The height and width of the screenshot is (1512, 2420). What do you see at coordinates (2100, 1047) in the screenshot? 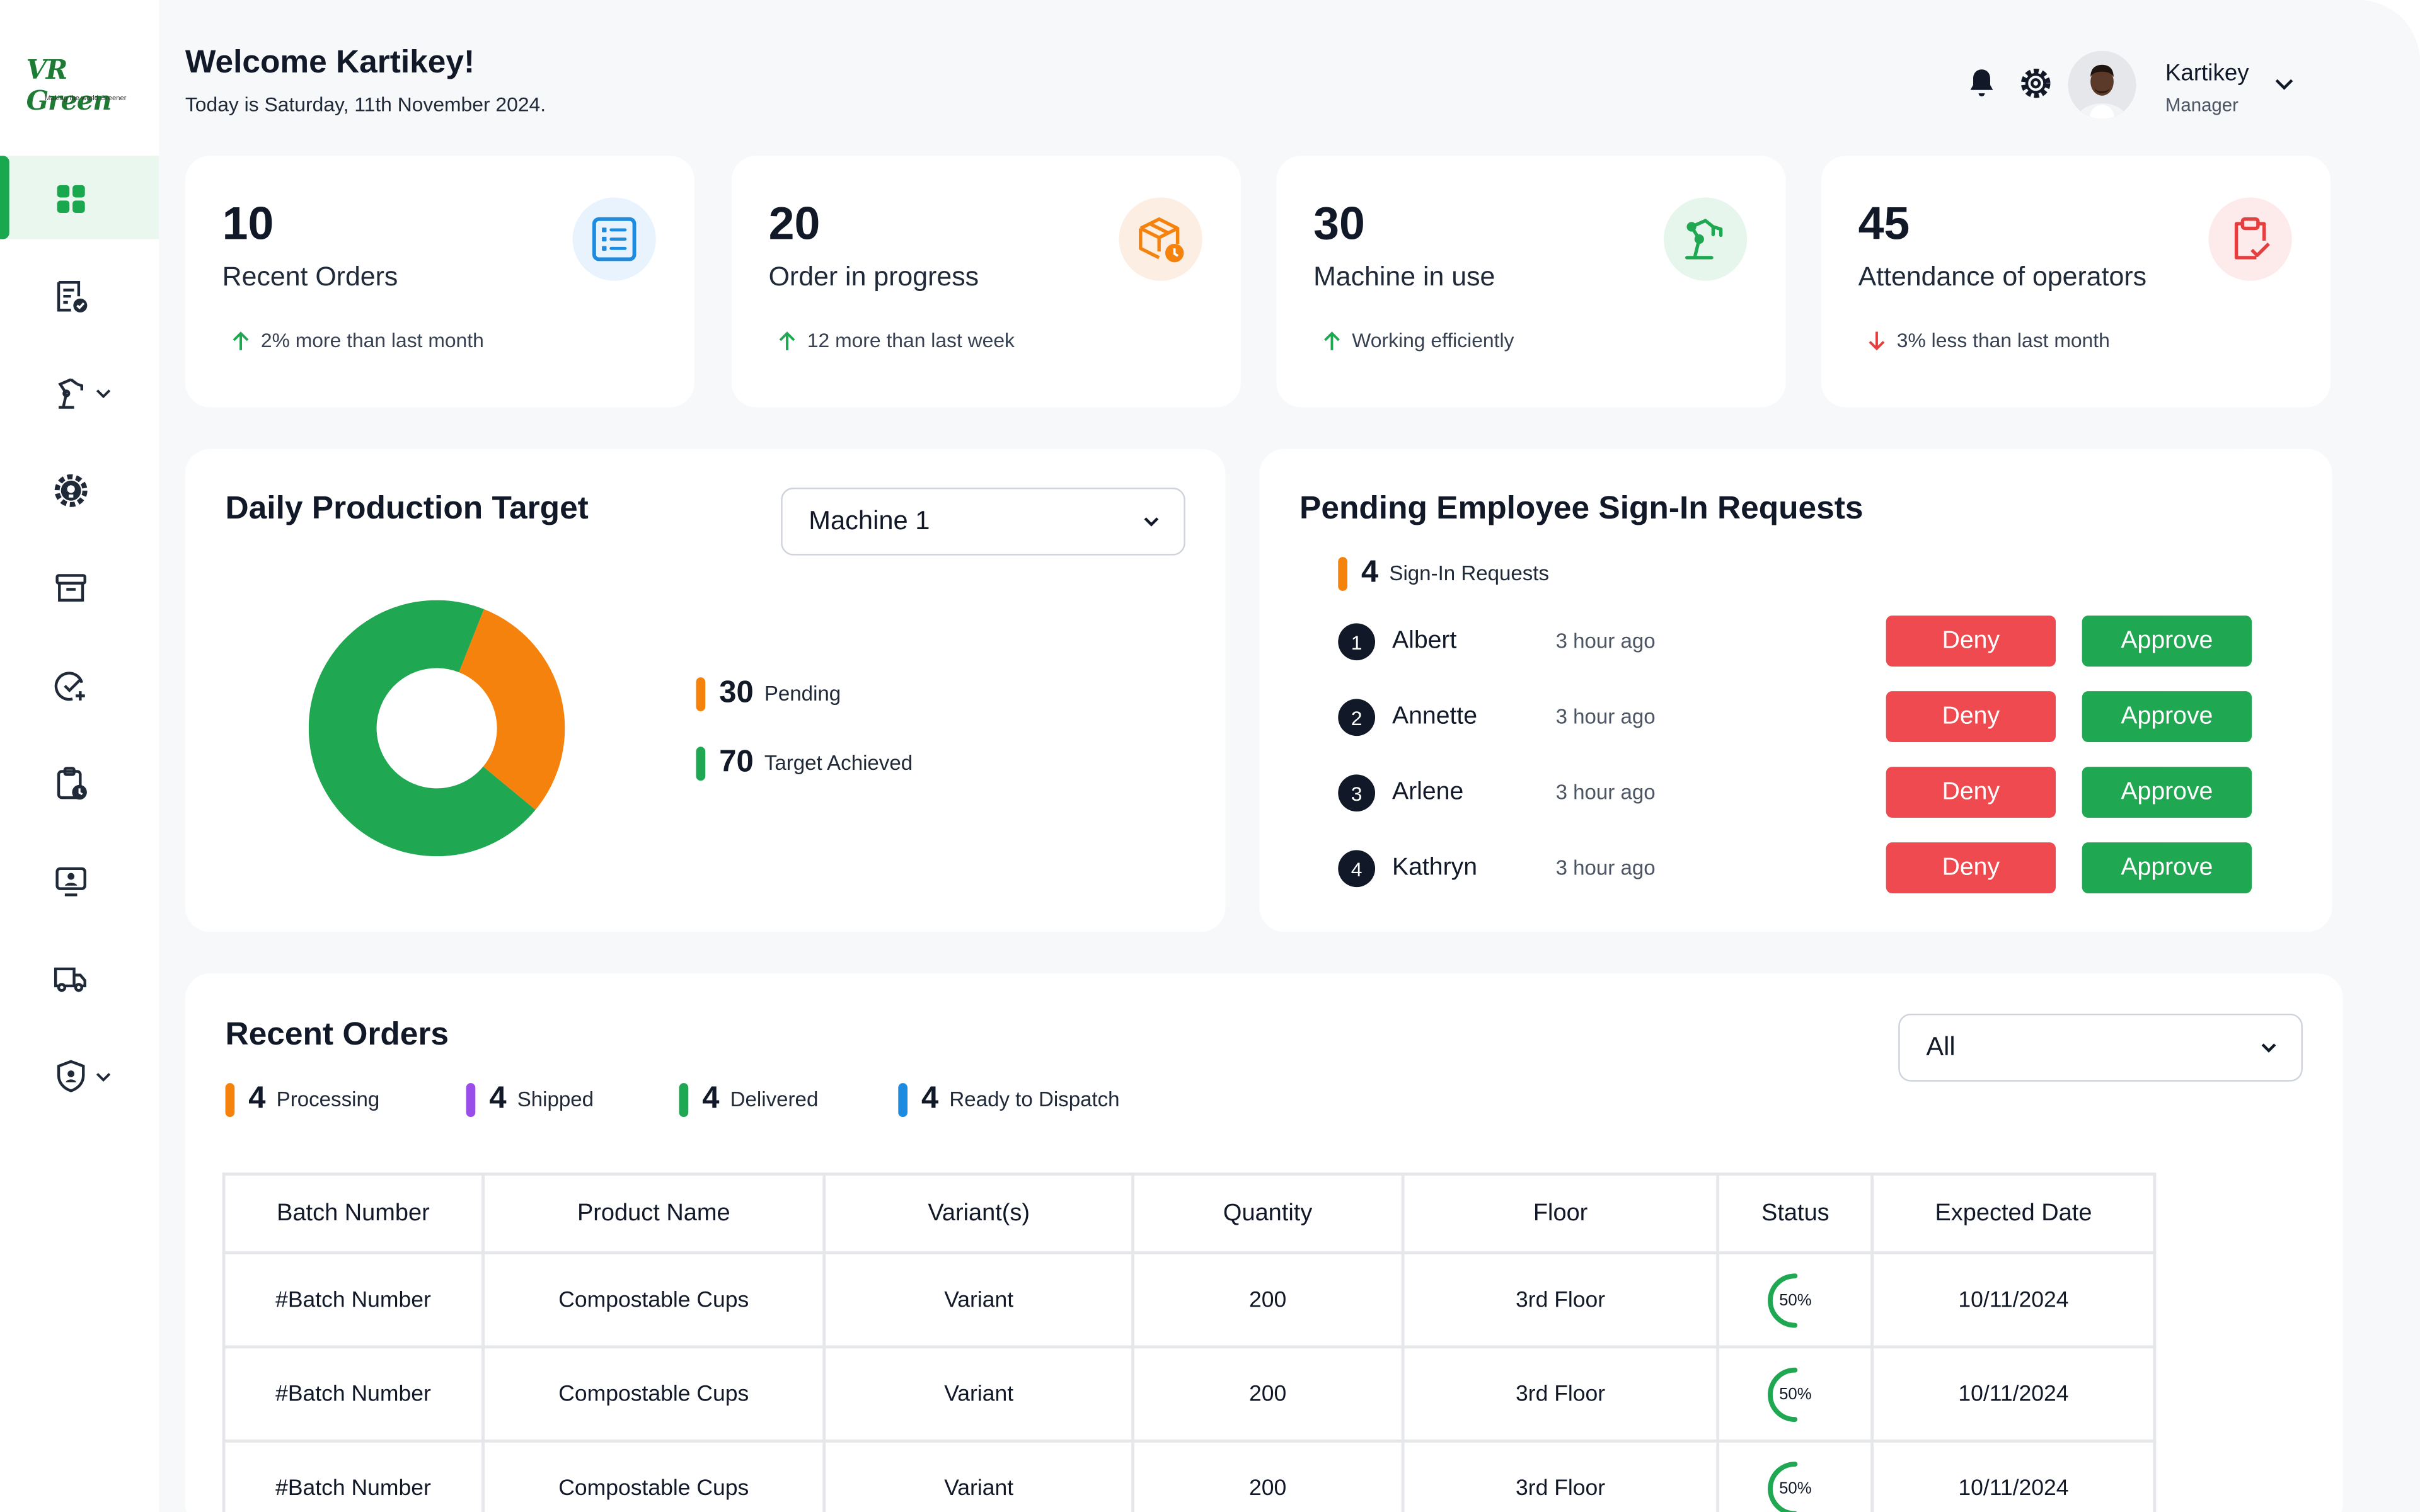
I see `orders-filter-select: All` at bounding box center [2100, 1047].